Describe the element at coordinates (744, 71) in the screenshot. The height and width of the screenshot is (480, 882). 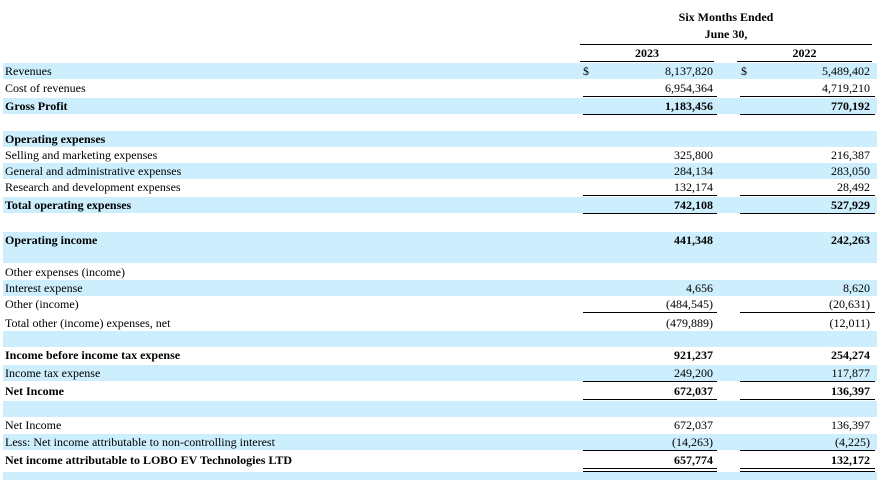
I see `currency-symbol-2022: $` at that location.